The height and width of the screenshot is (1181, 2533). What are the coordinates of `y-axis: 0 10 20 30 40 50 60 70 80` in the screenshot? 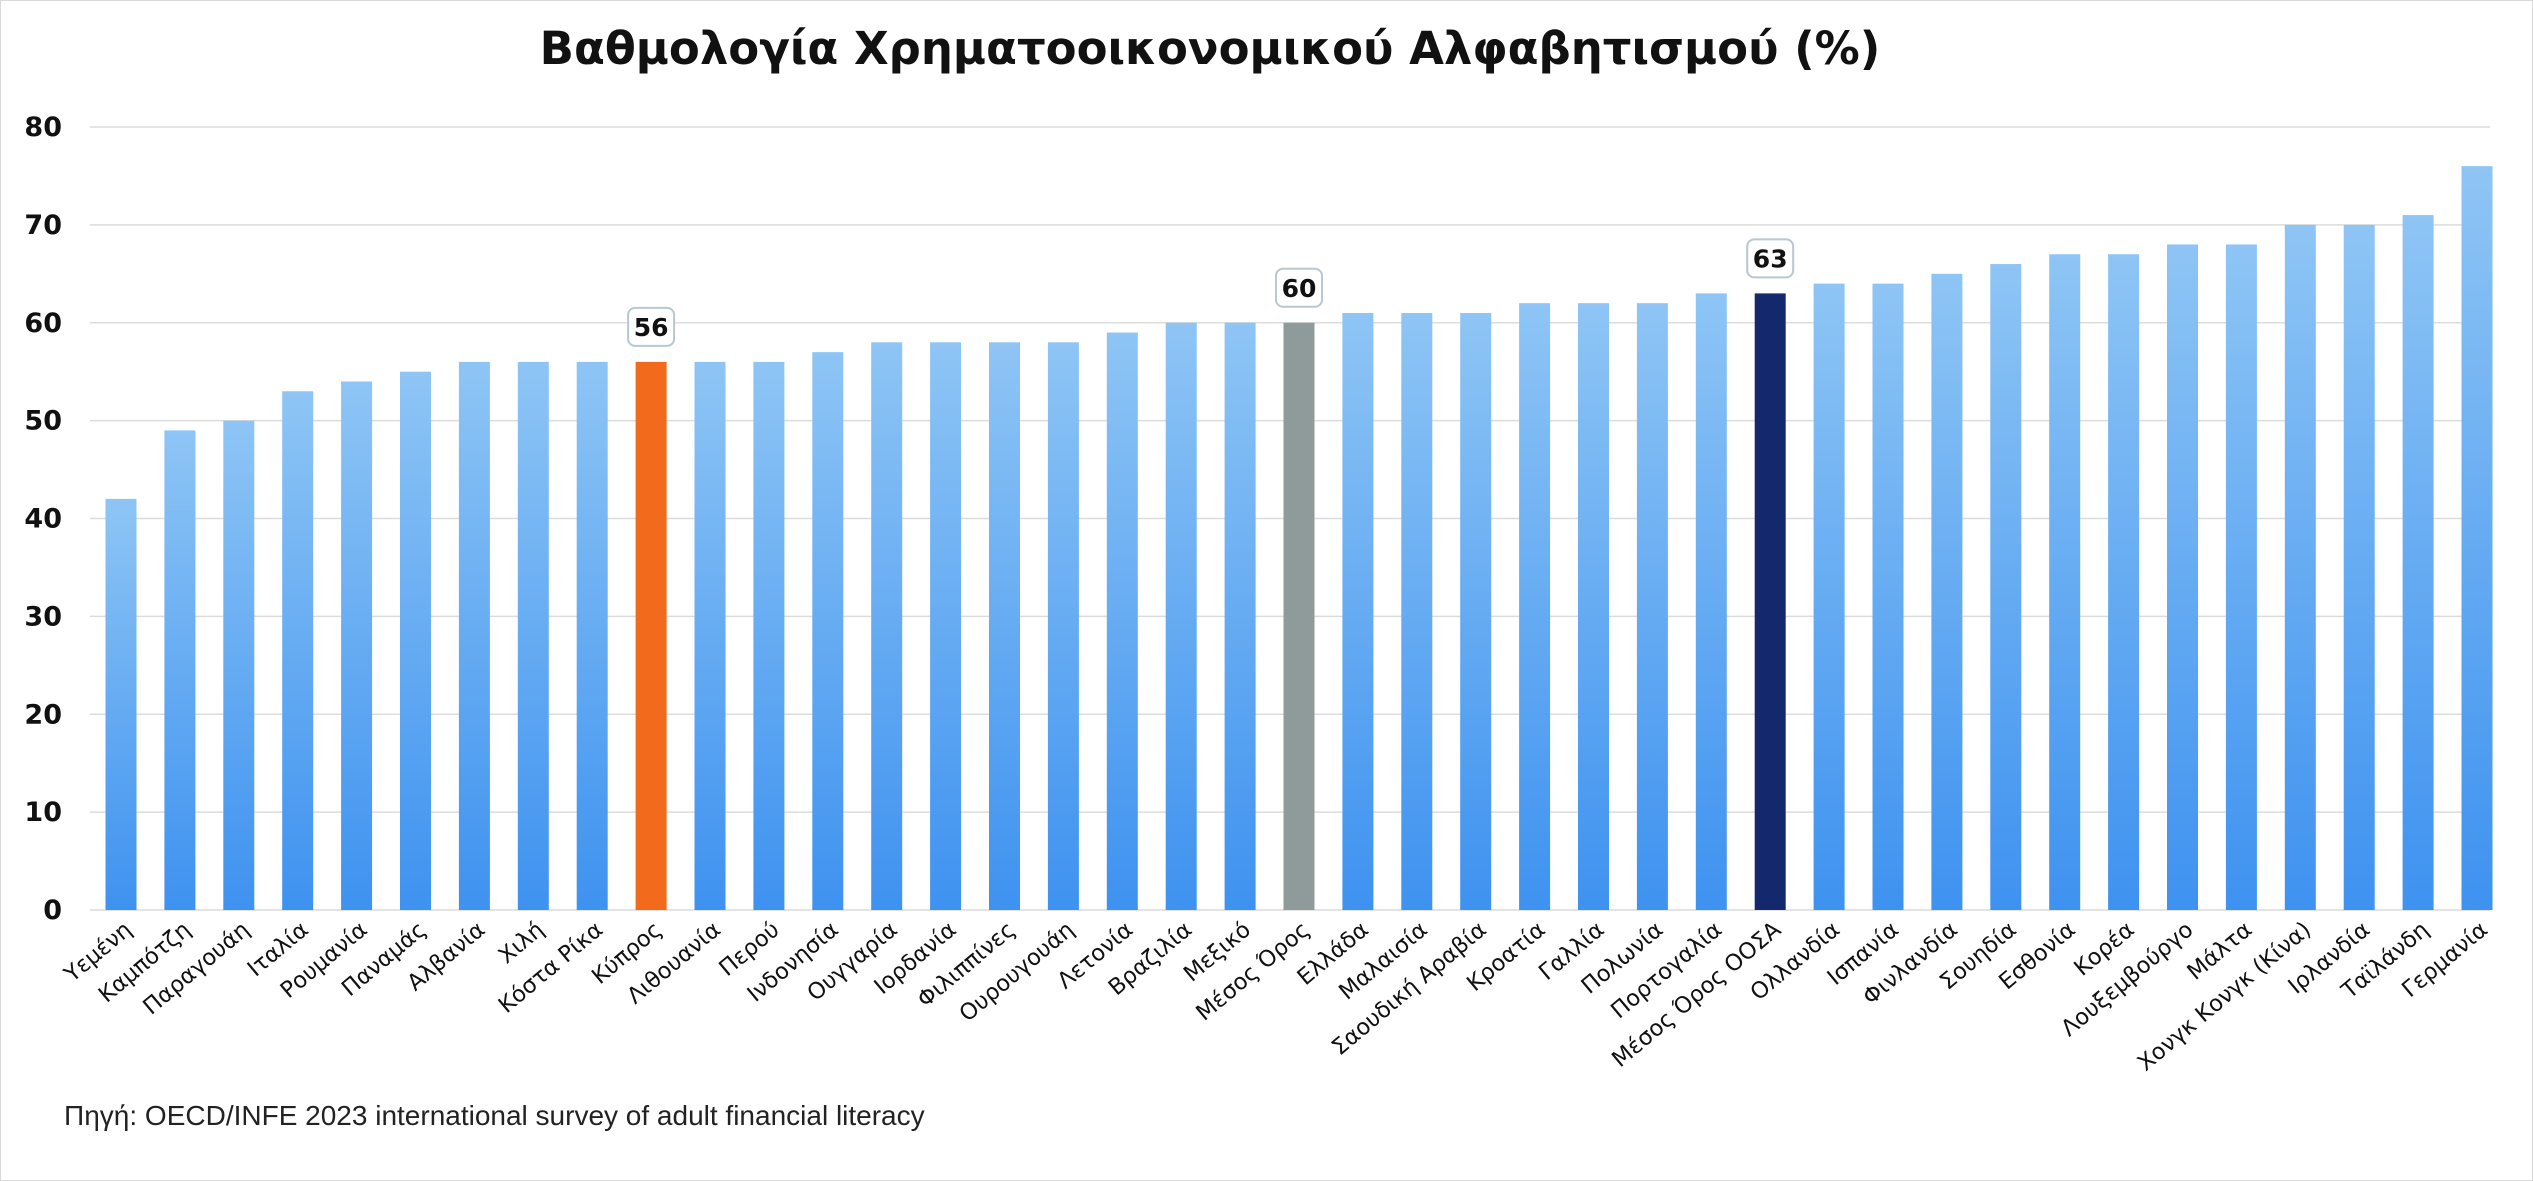 It's located at (43, 519).